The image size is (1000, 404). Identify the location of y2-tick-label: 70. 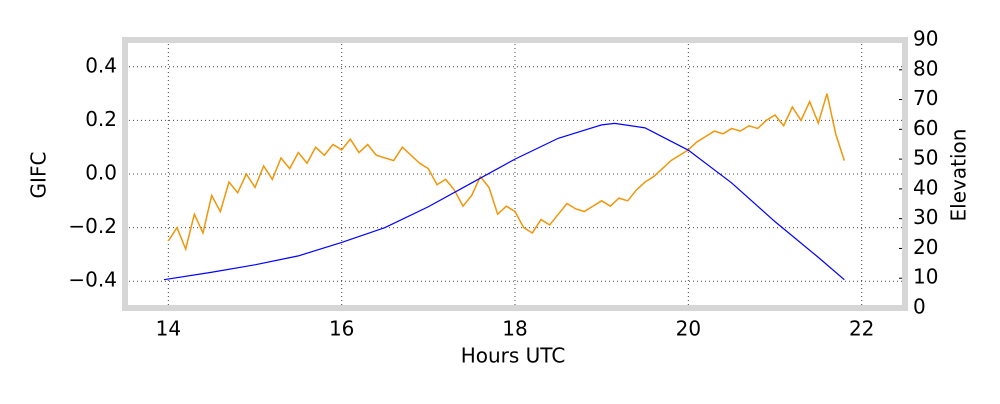
(925, 98).